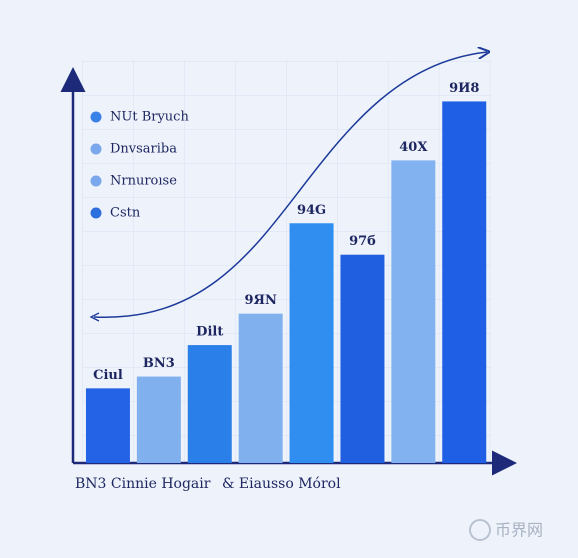 The image size is (578, 558). Describe the element at coordinates (480, 530) in the screenshot. I see `watermark-logo` at that location.